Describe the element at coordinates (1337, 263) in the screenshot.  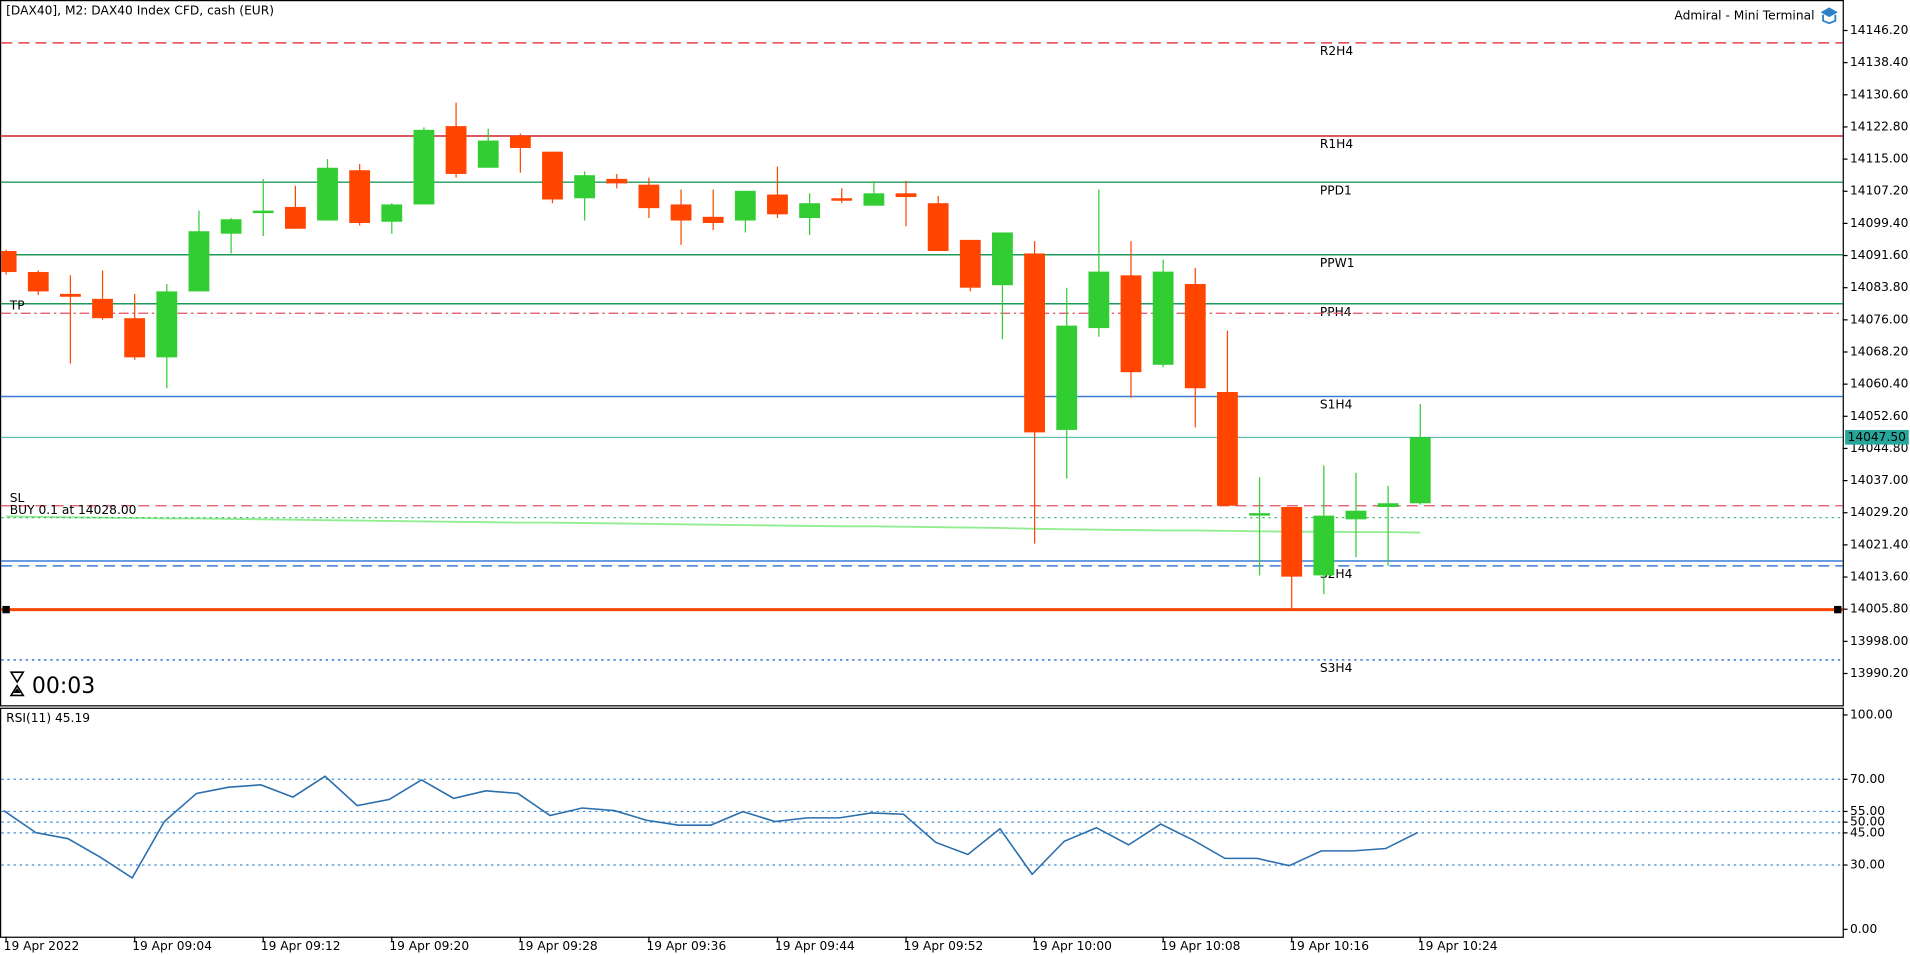
I see `pivot-label: PPW1` at that location.